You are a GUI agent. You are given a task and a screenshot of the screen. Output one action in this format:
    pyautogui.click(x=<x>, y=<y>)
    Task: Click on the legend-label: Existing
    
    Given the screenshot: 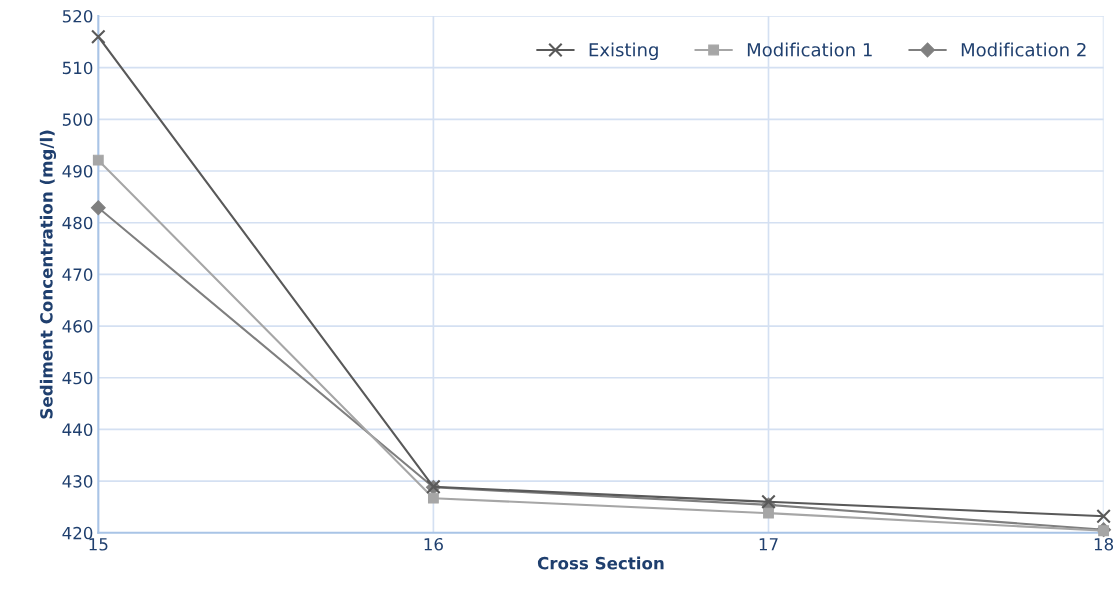 What is the action you would take?
    pyautogui.click(x=623, y=51)
    